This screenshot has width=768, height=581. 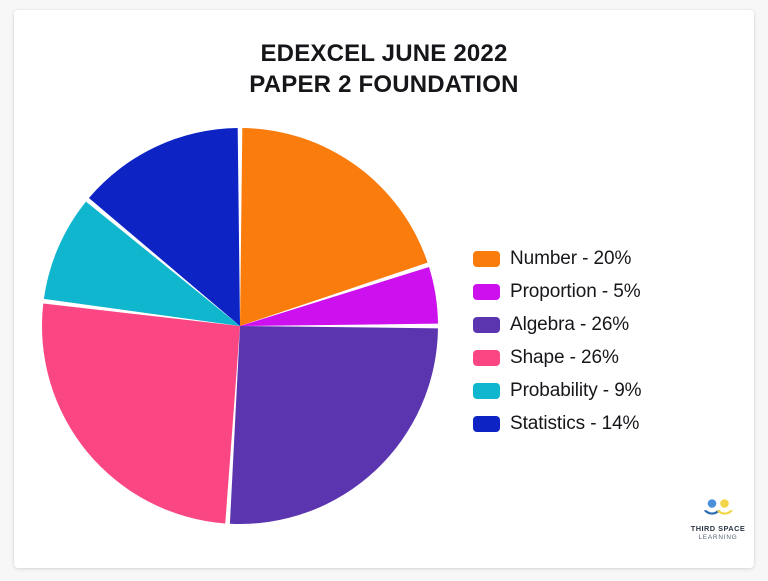 I want to click on legend-label-algebra: Algebra - 26%, so click(x=570, y=324).